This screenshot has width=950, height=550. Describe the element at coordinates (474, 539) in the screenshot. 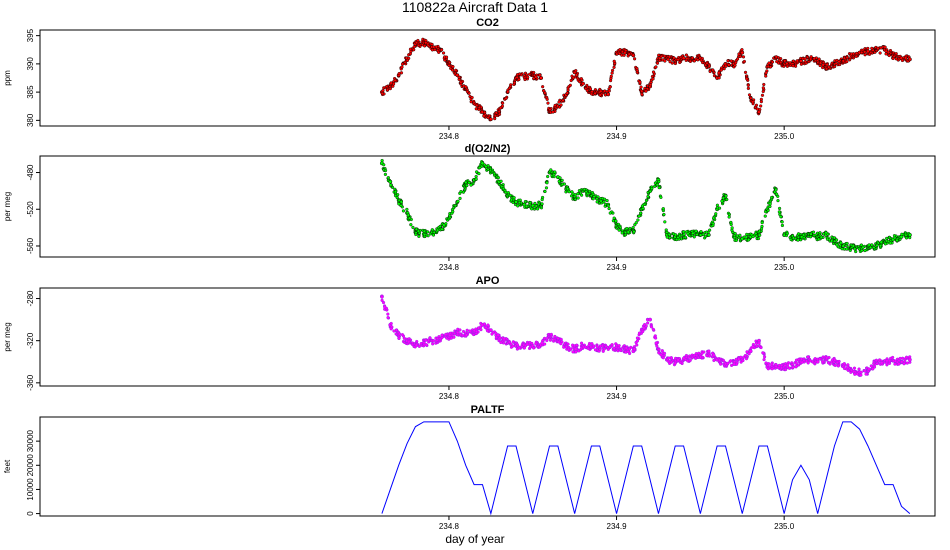

I see `x-axis-label: day of year` at that location.